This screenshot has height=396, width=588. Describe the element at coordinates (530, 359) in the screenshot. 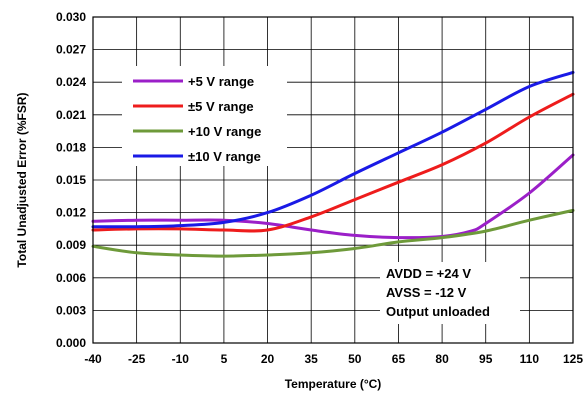

I see `x-tick-label: 110` at that location.